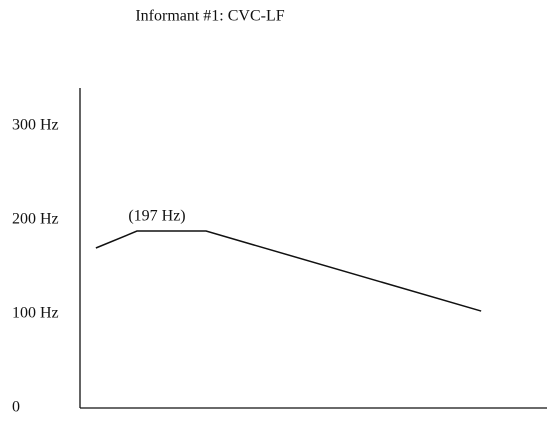  Describe the element at coordinates (209, 16) in the screenshot. I see `chart-title: Informant #1: CVC-LF` at that location.